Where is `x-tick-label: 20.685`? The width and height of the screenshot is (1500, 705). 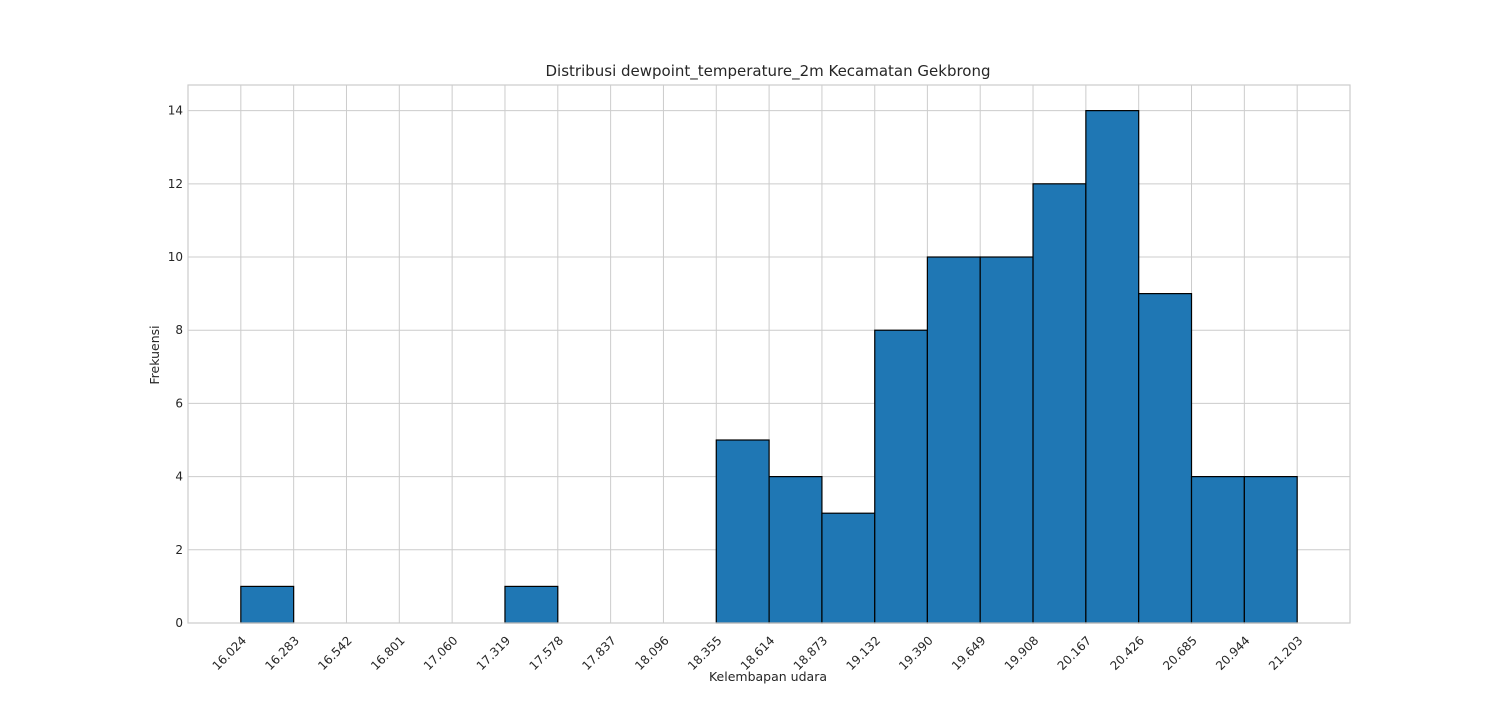
x-tick-label: 20.685 is located at coordinates (1180, 653).